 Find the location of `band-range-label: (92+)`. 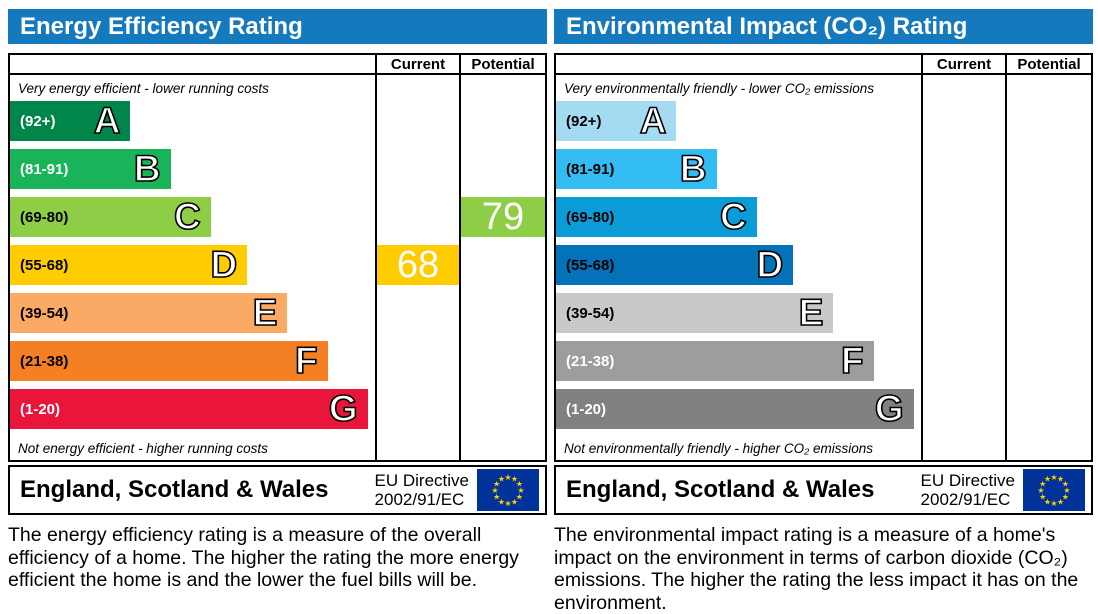

band-range-label: (92+) is located at coordinates (38, 121).